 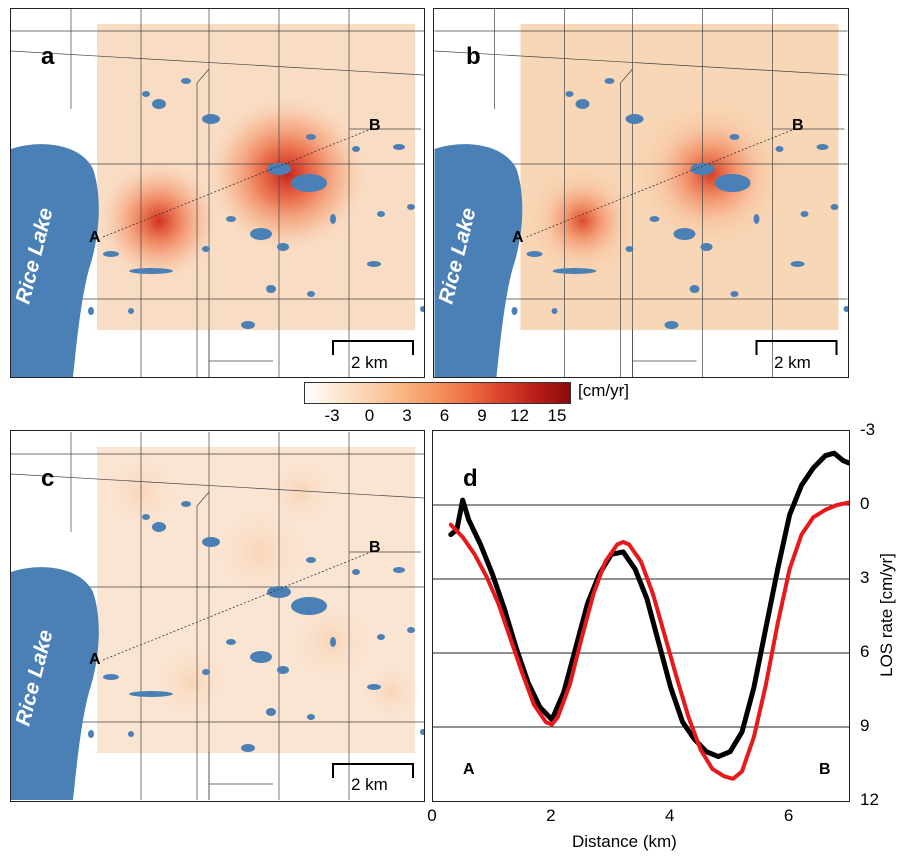 I want to click on colorbar-tick-label: -3, so click(x=332, y=415).